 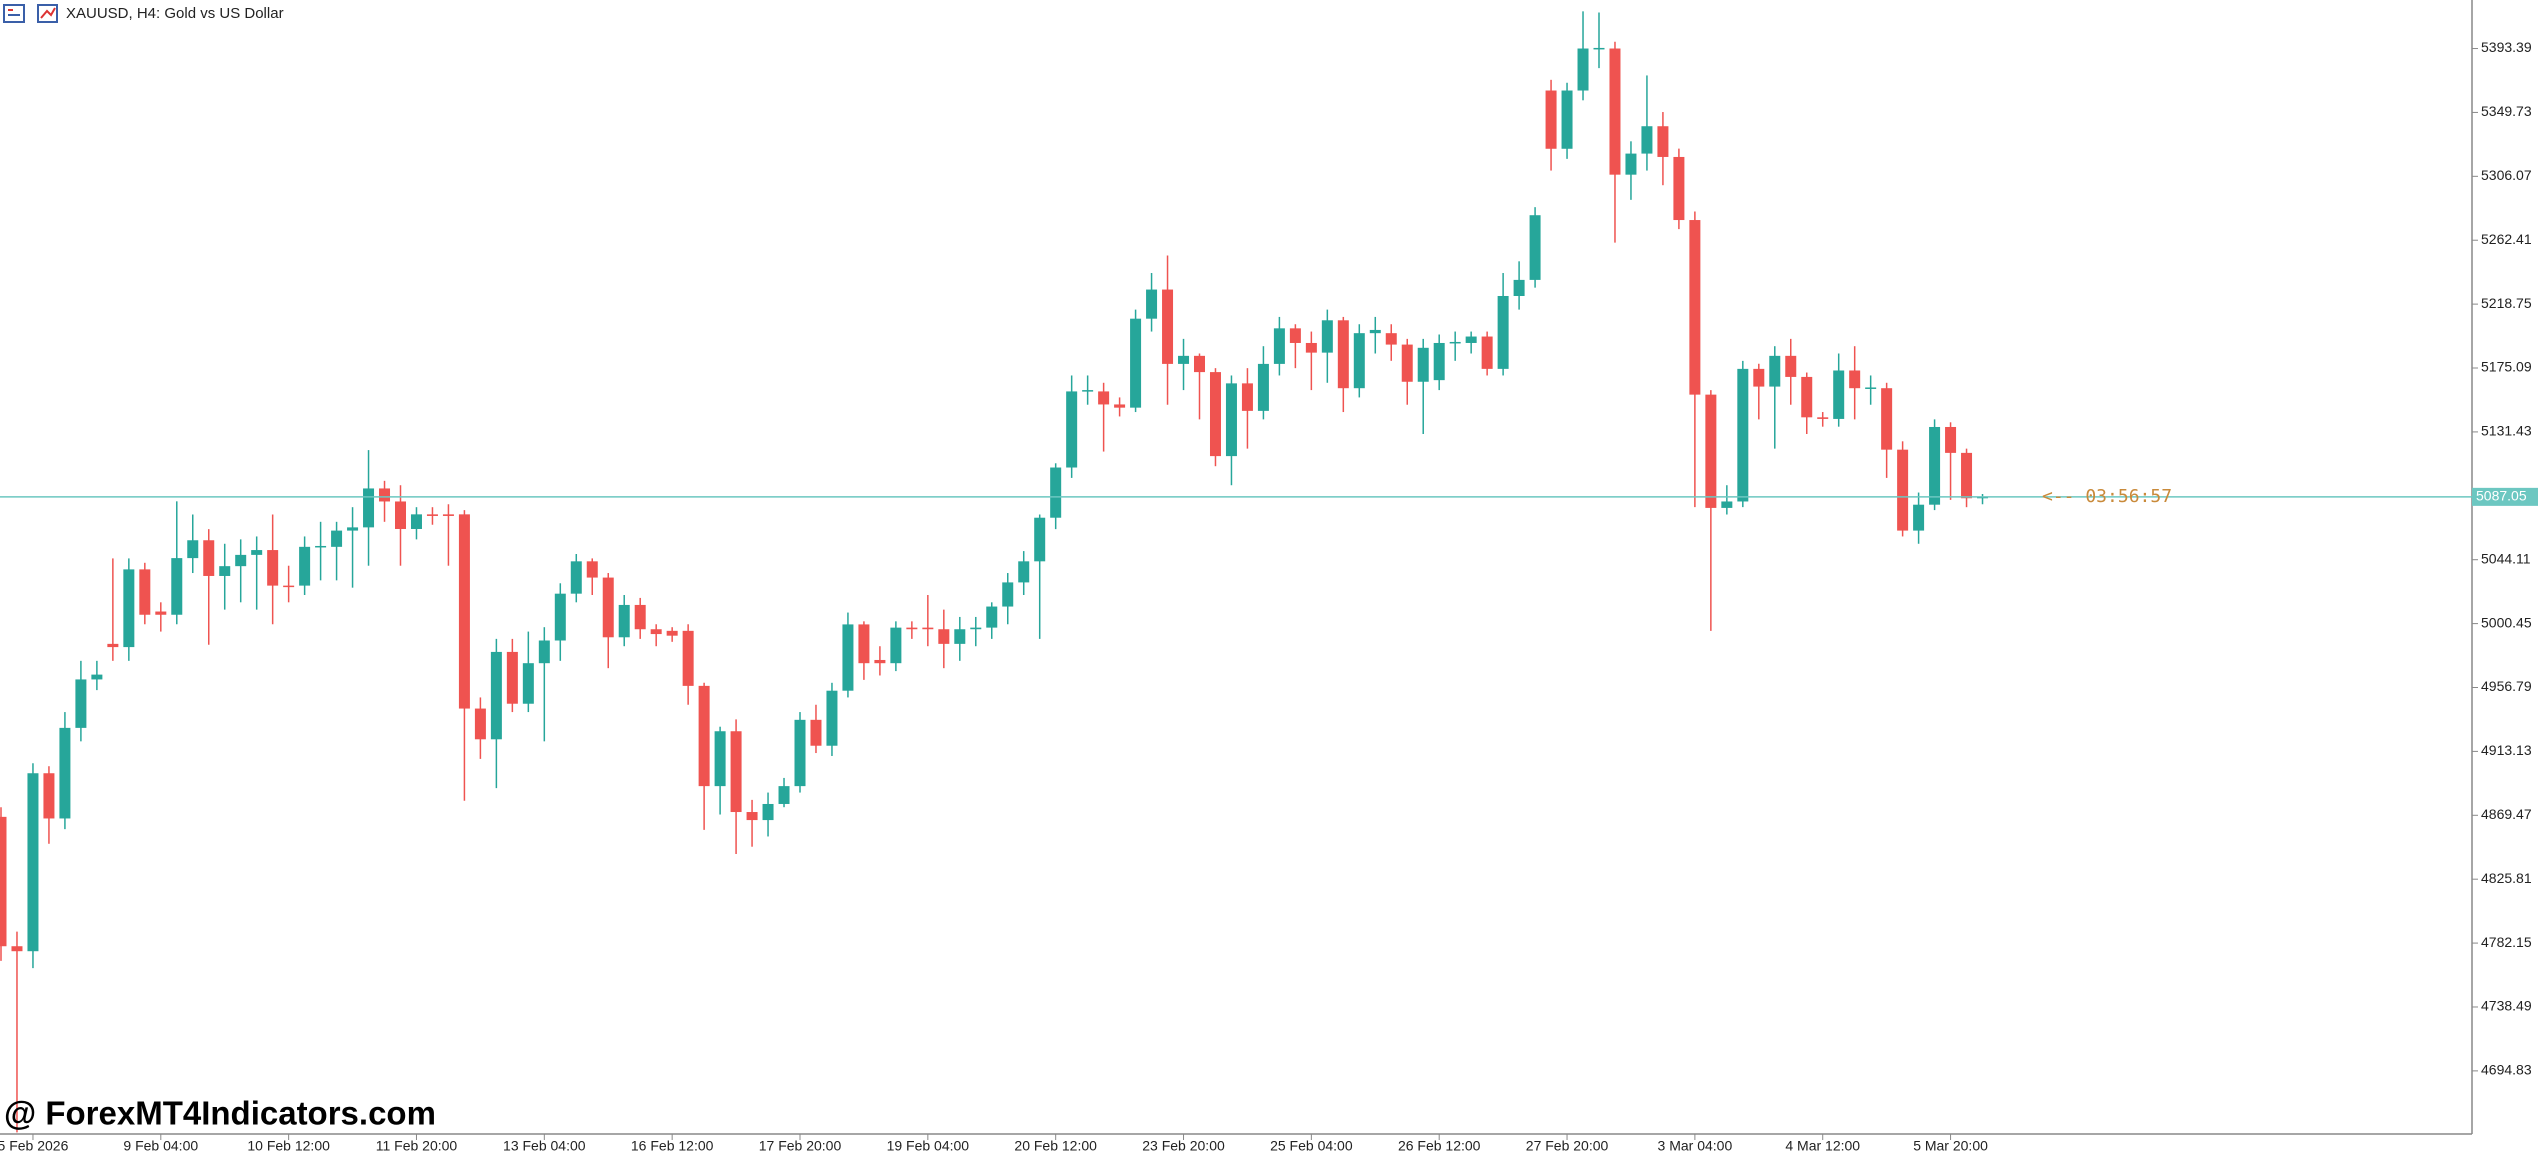 I want to click on y-tick-label: 5044.11, so click(x=2506, y=558).